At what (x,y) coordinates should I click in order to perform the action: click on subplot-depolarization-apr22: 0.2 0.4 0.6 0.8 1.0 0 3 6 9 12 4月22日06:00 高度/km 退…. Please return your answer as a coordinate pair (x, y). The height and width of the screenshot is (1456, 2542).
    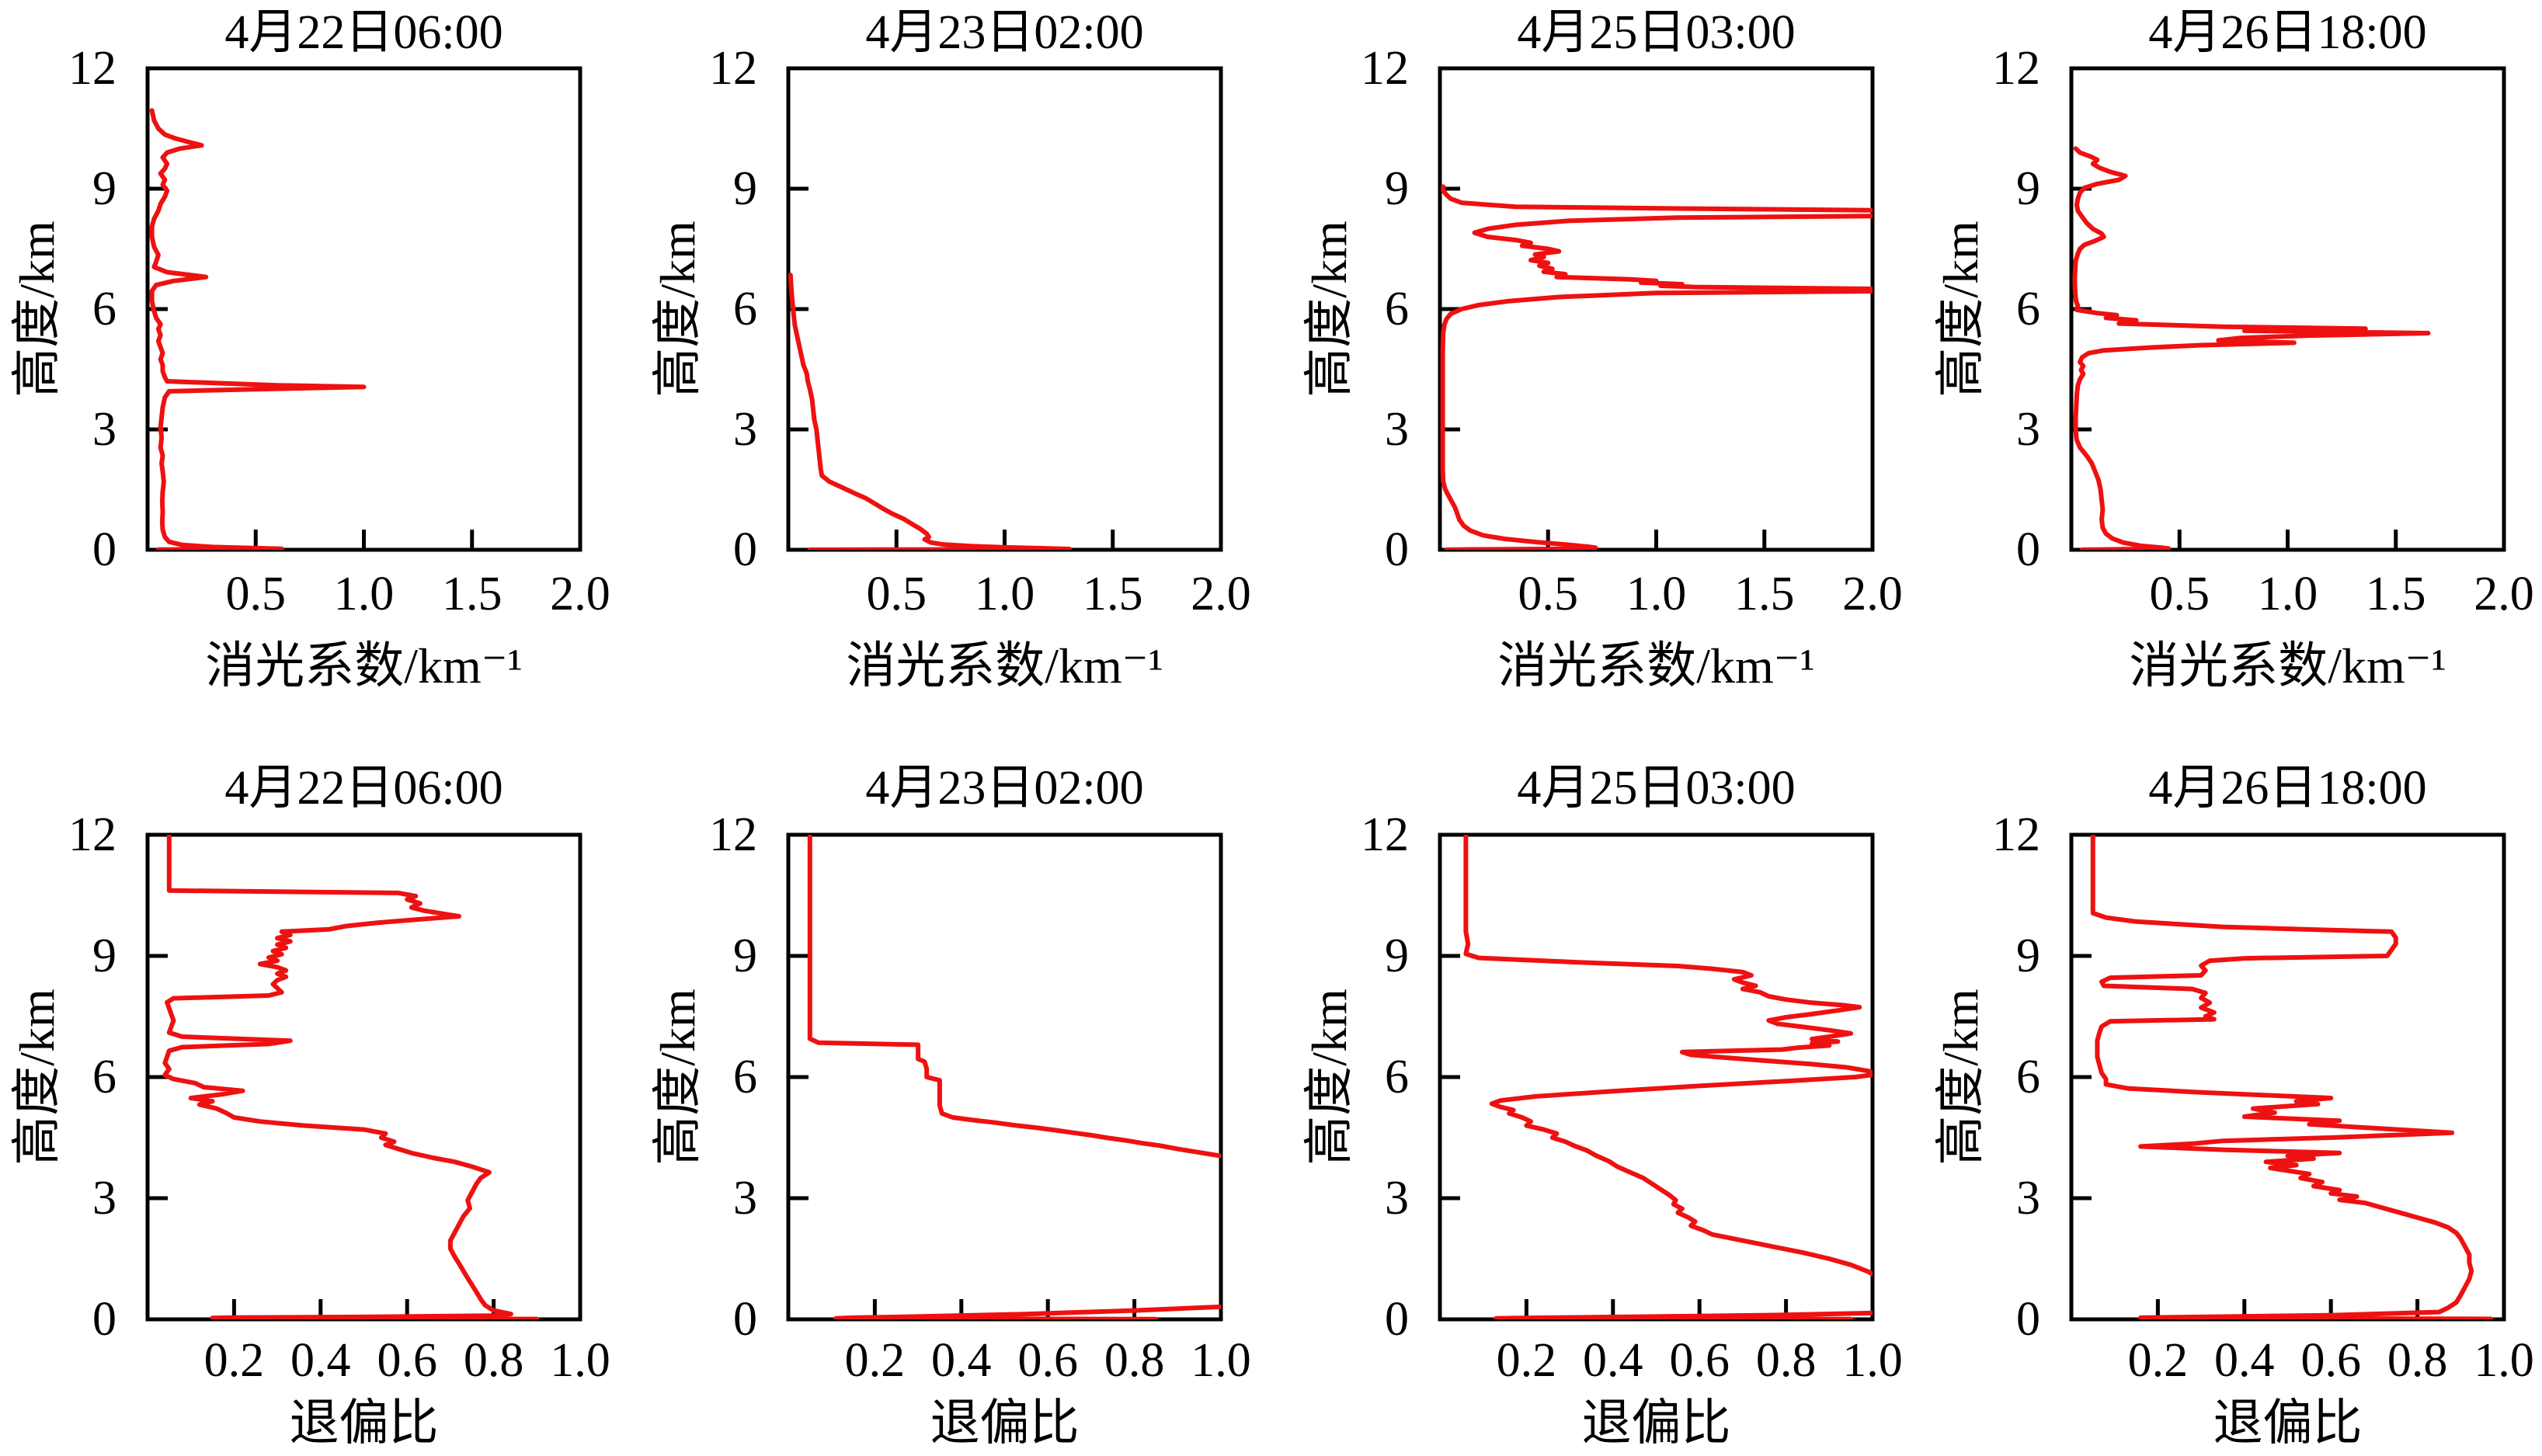
    Looking at the image, I should click on (317, 1092).